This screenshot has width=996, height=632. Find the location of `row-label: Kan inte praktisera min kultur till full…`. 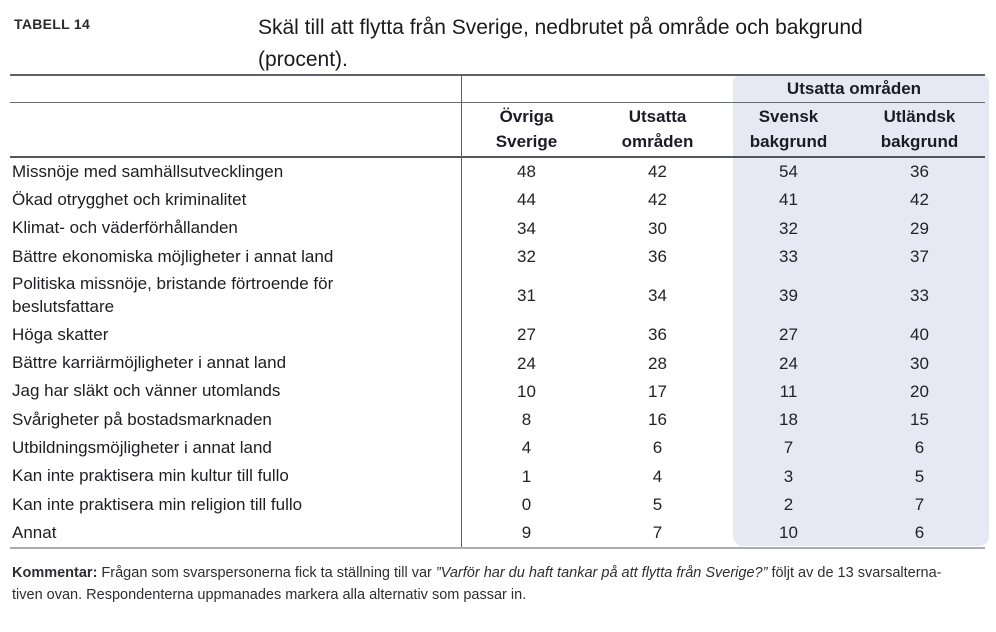

row-label: Kan inte praktisera min kultur till full… is located at coordinates (150, 476).